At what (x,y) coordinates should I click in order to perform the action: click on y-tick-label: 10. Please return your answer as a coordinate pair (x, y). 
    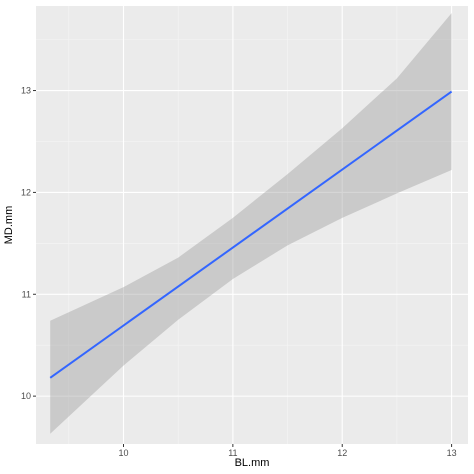
    Looking at the image, I should click on (26, 396).